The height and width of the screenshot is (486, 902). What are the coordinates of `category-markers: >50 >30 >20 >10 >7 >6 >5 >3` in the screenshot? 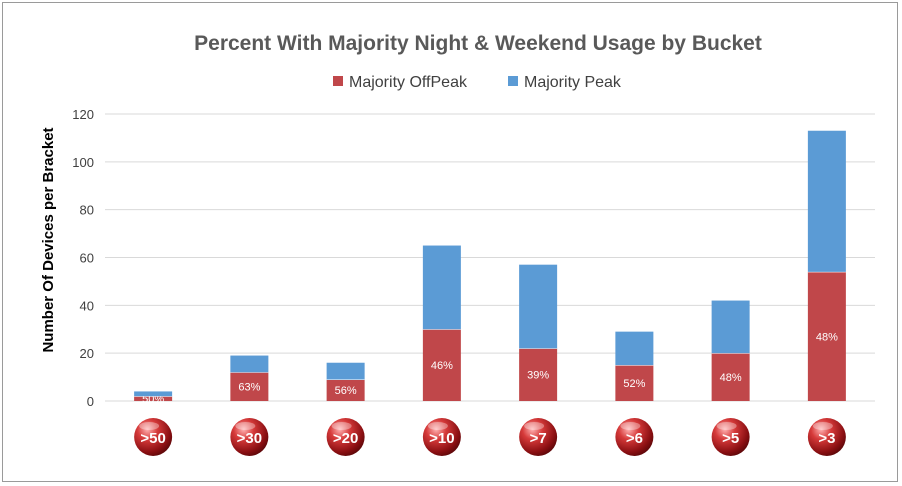 It's located at (490, 437).